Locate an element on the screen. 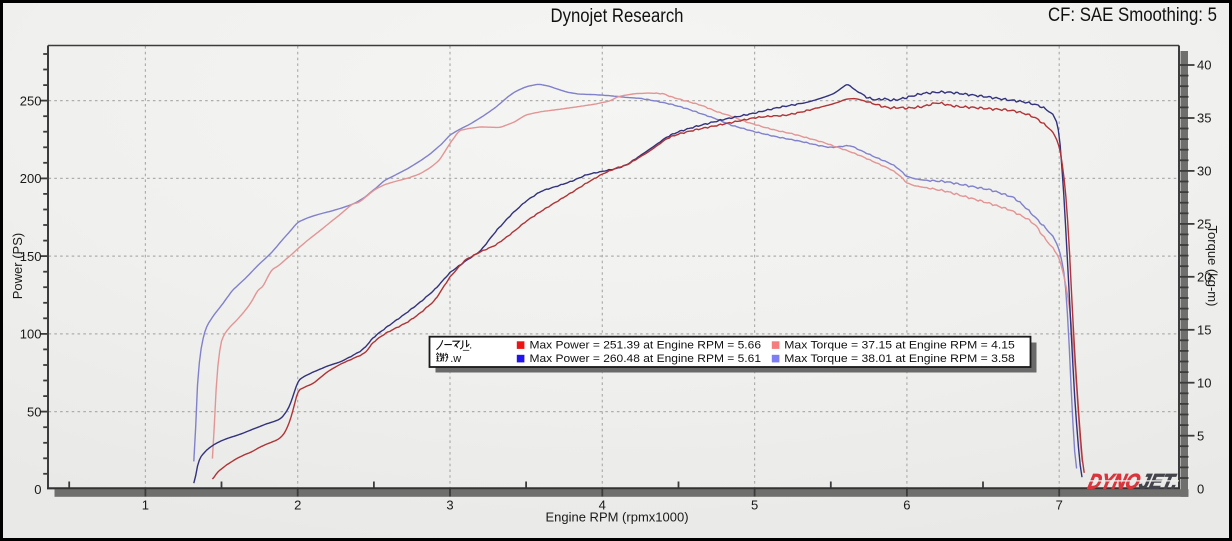 The width and height of the screenshot is (1232, 541). svg-text: 7 is located at coordinates (1059, 505).